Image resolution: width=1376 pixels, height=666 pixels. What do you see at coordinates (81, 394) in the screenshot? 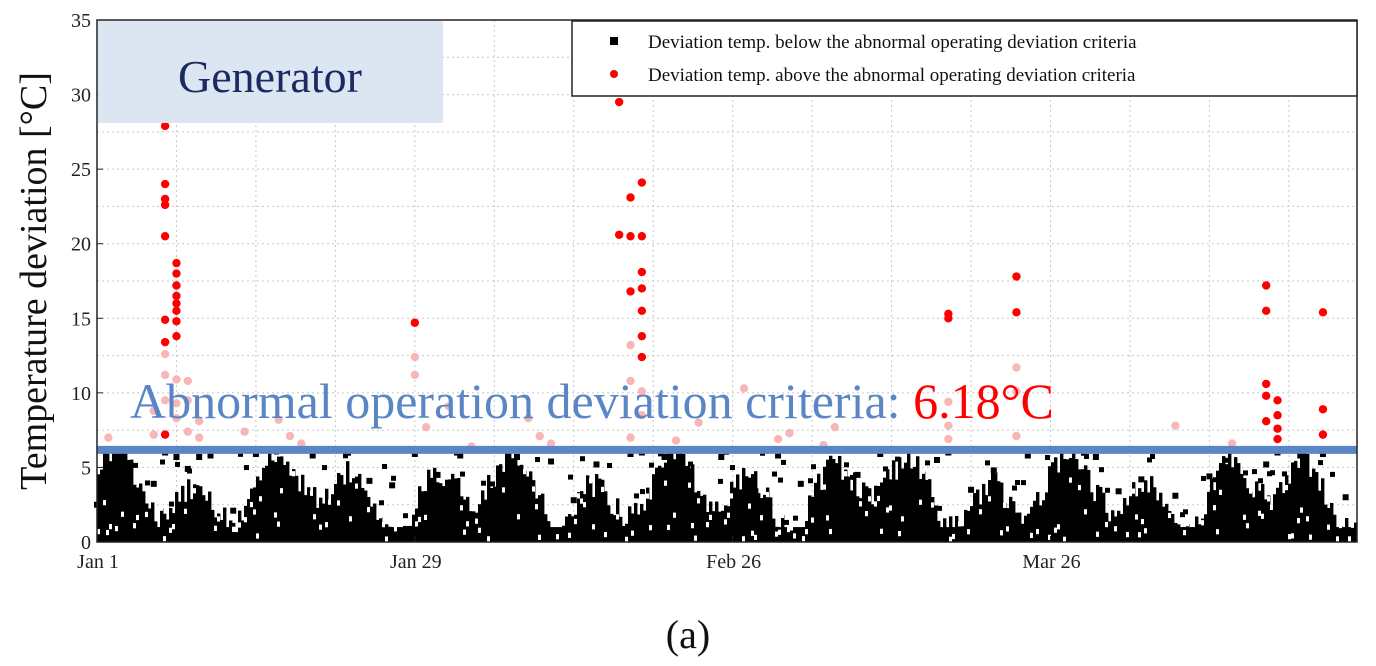
I see `y-tick-label: 10` at bounding box center [81, 394].